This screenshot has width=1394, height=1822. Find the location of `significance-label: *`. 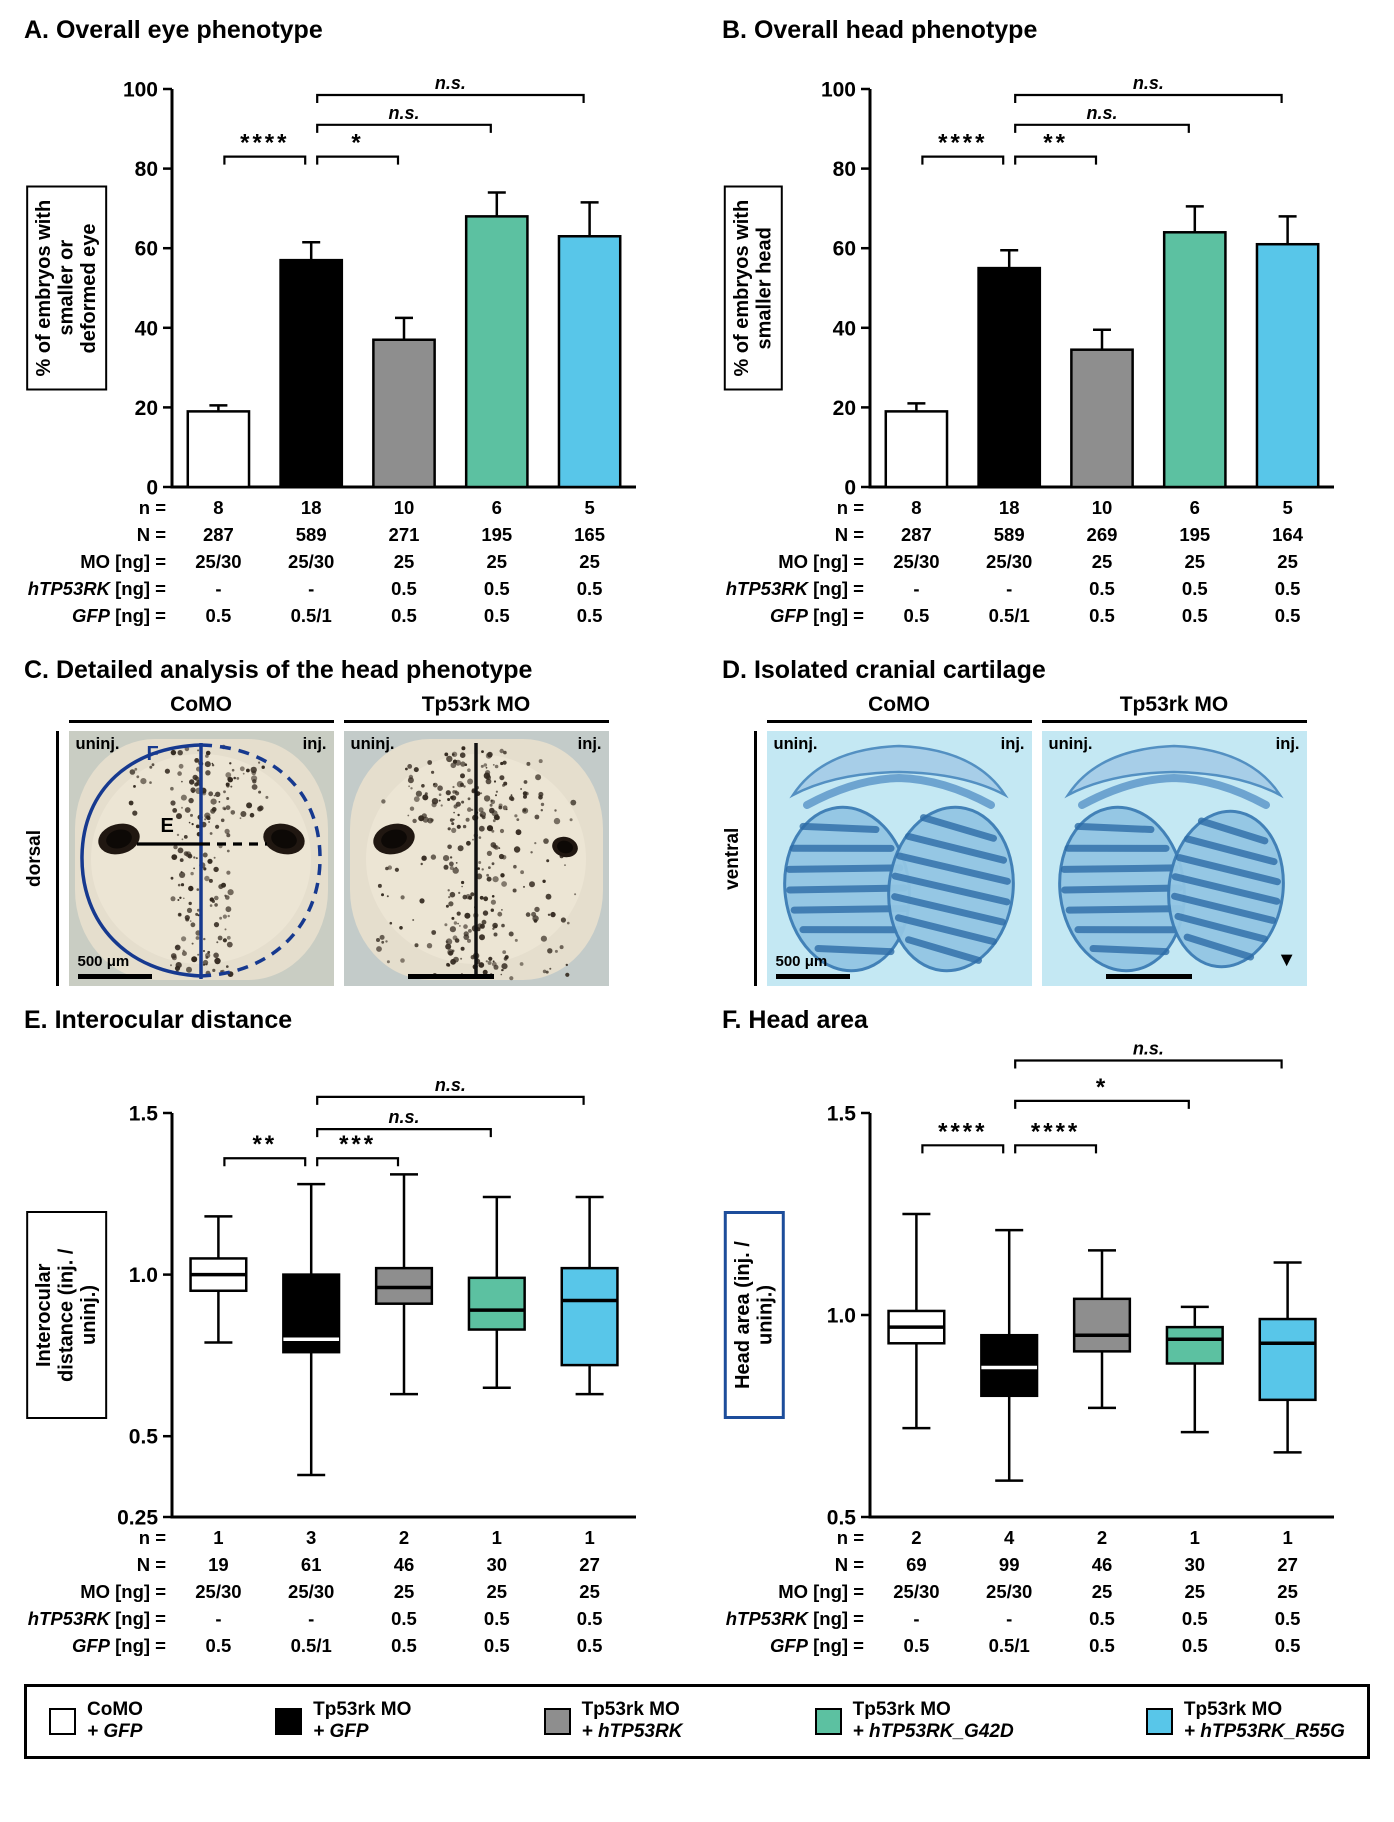

significance-label: * is located at coordinates (1102, 1087).